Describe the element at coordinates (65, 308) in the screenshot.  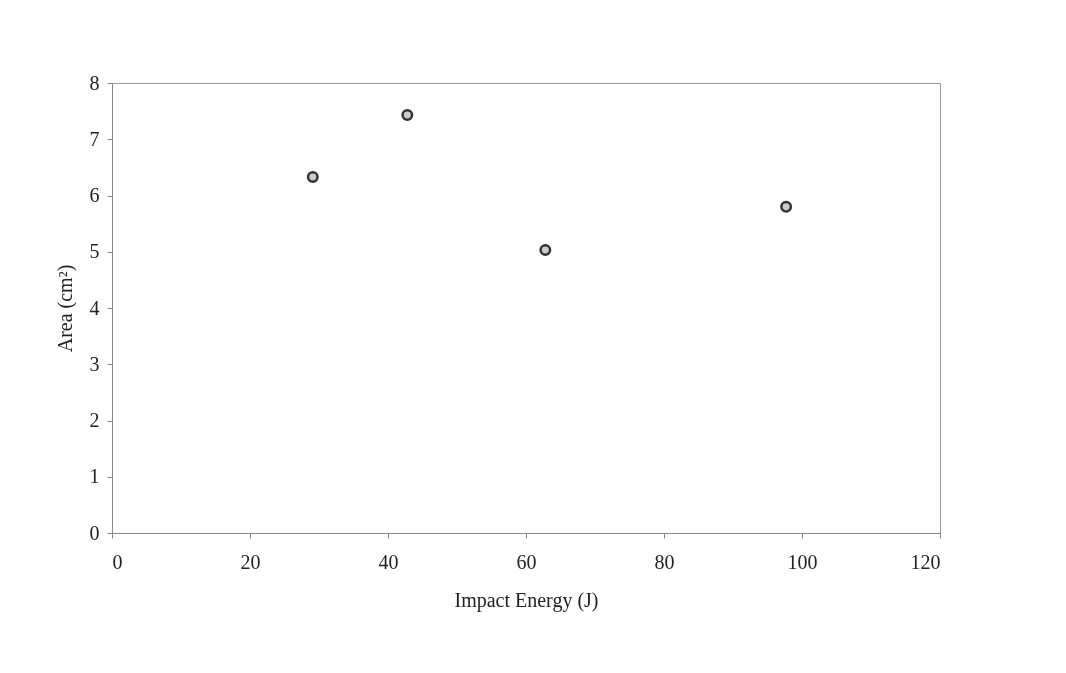
I see `y-axis-title: Area (cm²)` at that location.